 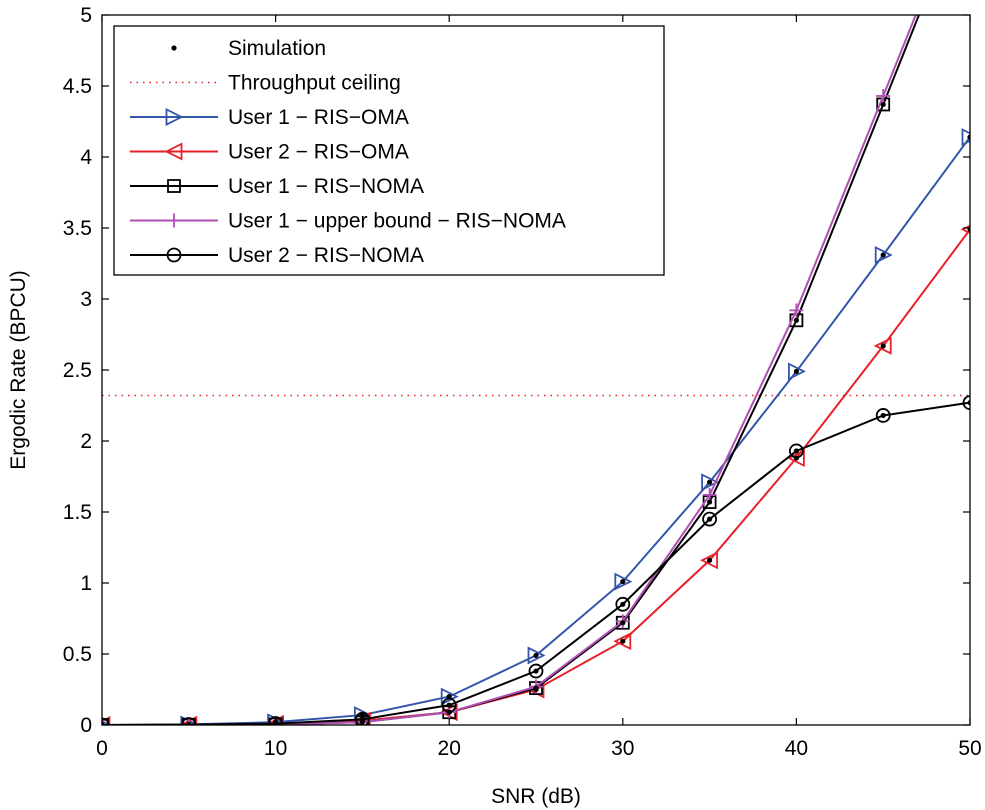 What do you see at coordinates (86, 157) in the screenshot?
I see `y-tick-label: 4` at bounding box center [86, 157].